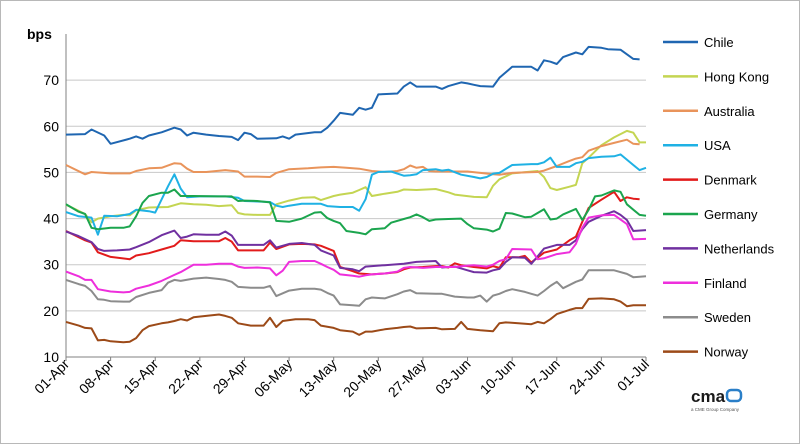  What do you see at coordinates (51, 357) in the screenshot?
I see `y-tick-label: 10` at bounding box center [51, 357].